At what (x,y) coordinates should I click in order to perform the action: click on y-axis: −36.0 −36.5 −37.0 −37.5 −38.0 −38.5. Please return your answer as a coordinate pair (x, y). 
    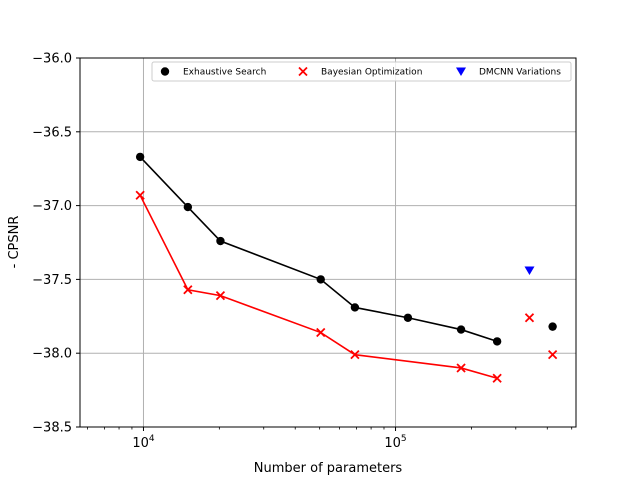
    Looking at the image, I should click on (56, 244).